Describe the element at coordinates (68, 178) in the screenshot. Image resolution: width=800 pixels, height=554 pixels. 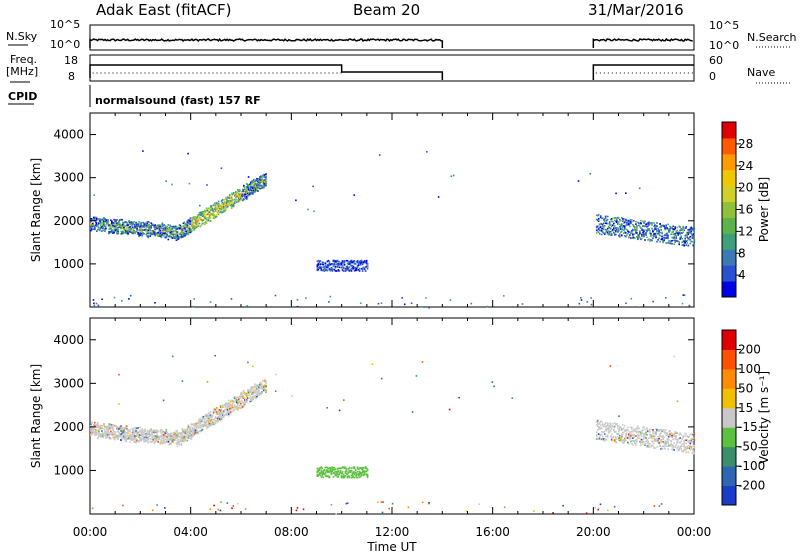
I see `y-tick-label: 3000` at that location.